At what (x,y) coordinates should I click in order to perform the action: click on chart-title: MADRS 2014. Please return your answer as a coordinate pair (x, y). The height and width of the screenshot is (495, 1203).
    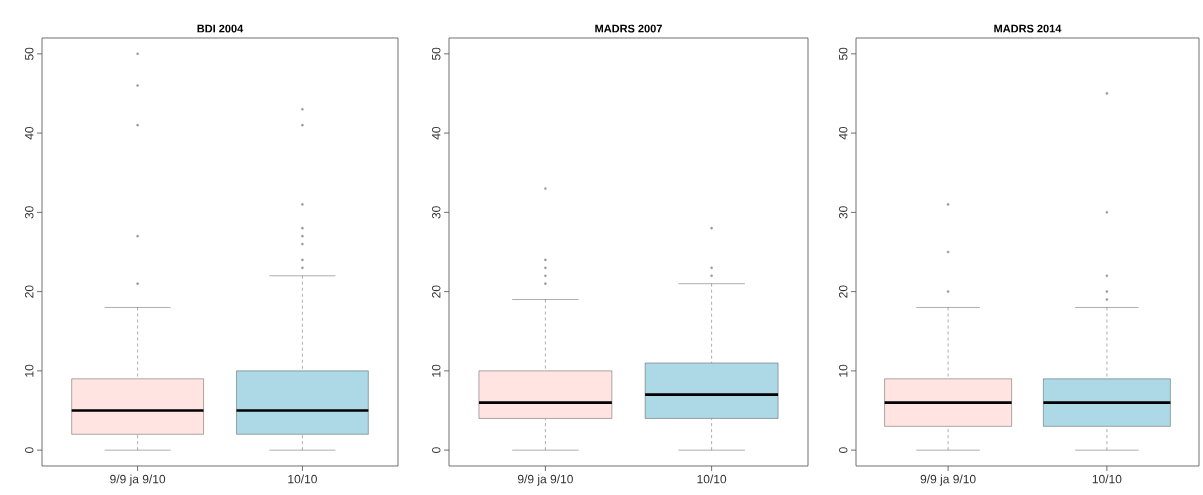
    Looking at the image, I should click on (1028, 28).